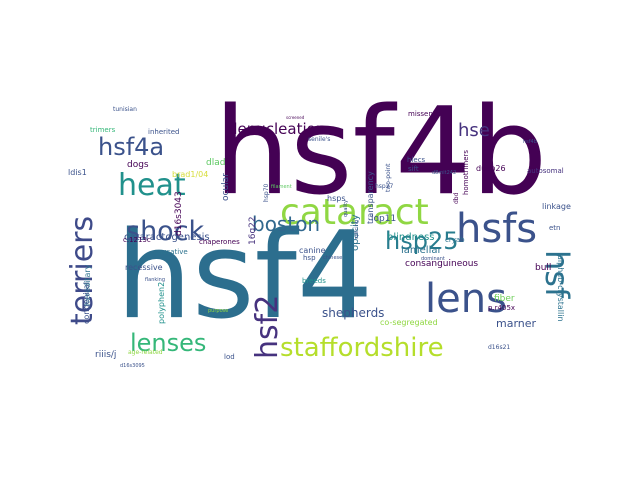 This screenshot has height=480, width=640. What do you see at coordinates (131, 147) in the screenshot?
I see `cloud-word: hsf4a` at bounding box center [131, 147].